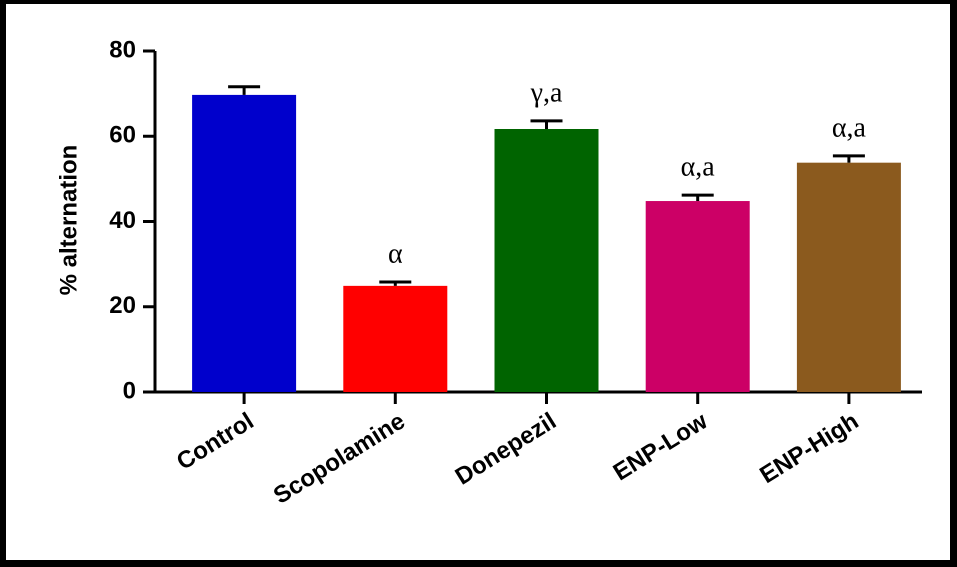 Image resolution: width=957 pixels, height=567 pixels. What do you see at coordinates (129, 390) in the screenshot?
I see `y-tick-label: 0` at bounding box center [129, 390].